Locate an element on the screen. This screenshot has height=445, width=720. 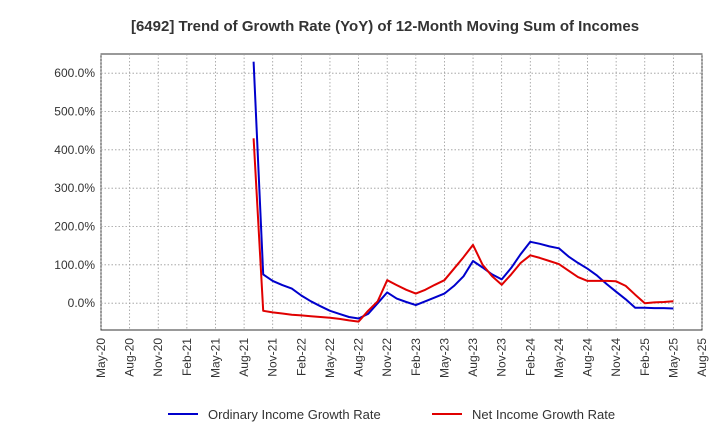
legend-item-net-income: Net Income Growth Rate is located at coordinates (523, 414).